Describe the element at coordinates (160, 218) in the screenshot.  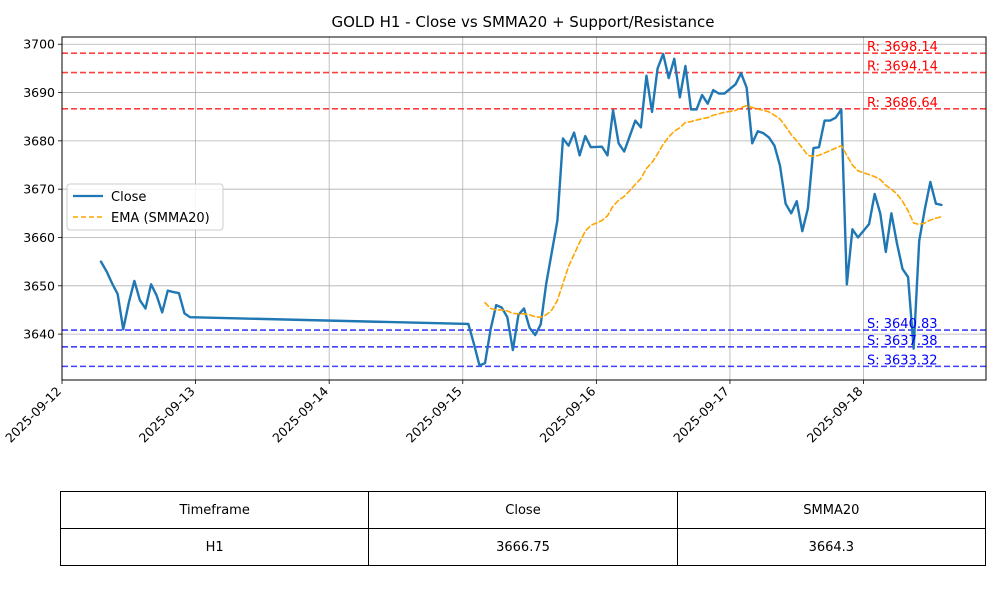
I see `legend-smma-label: EMA (SMMA20)` at that location.